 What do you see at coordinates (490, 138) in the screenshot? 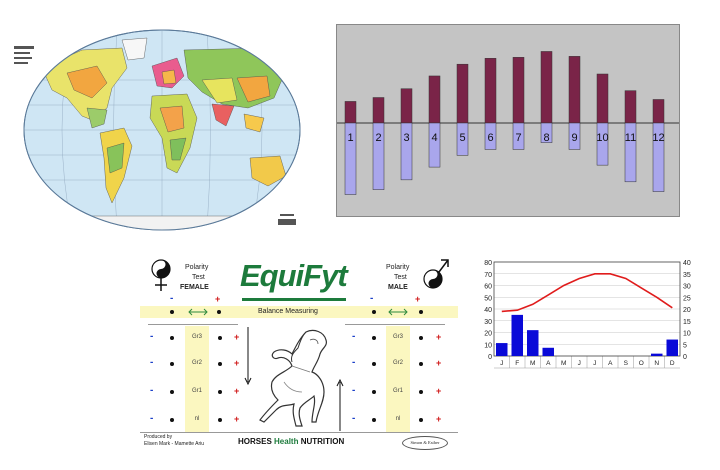
I see `bar-label: 6` at bounding box center [490, 138].